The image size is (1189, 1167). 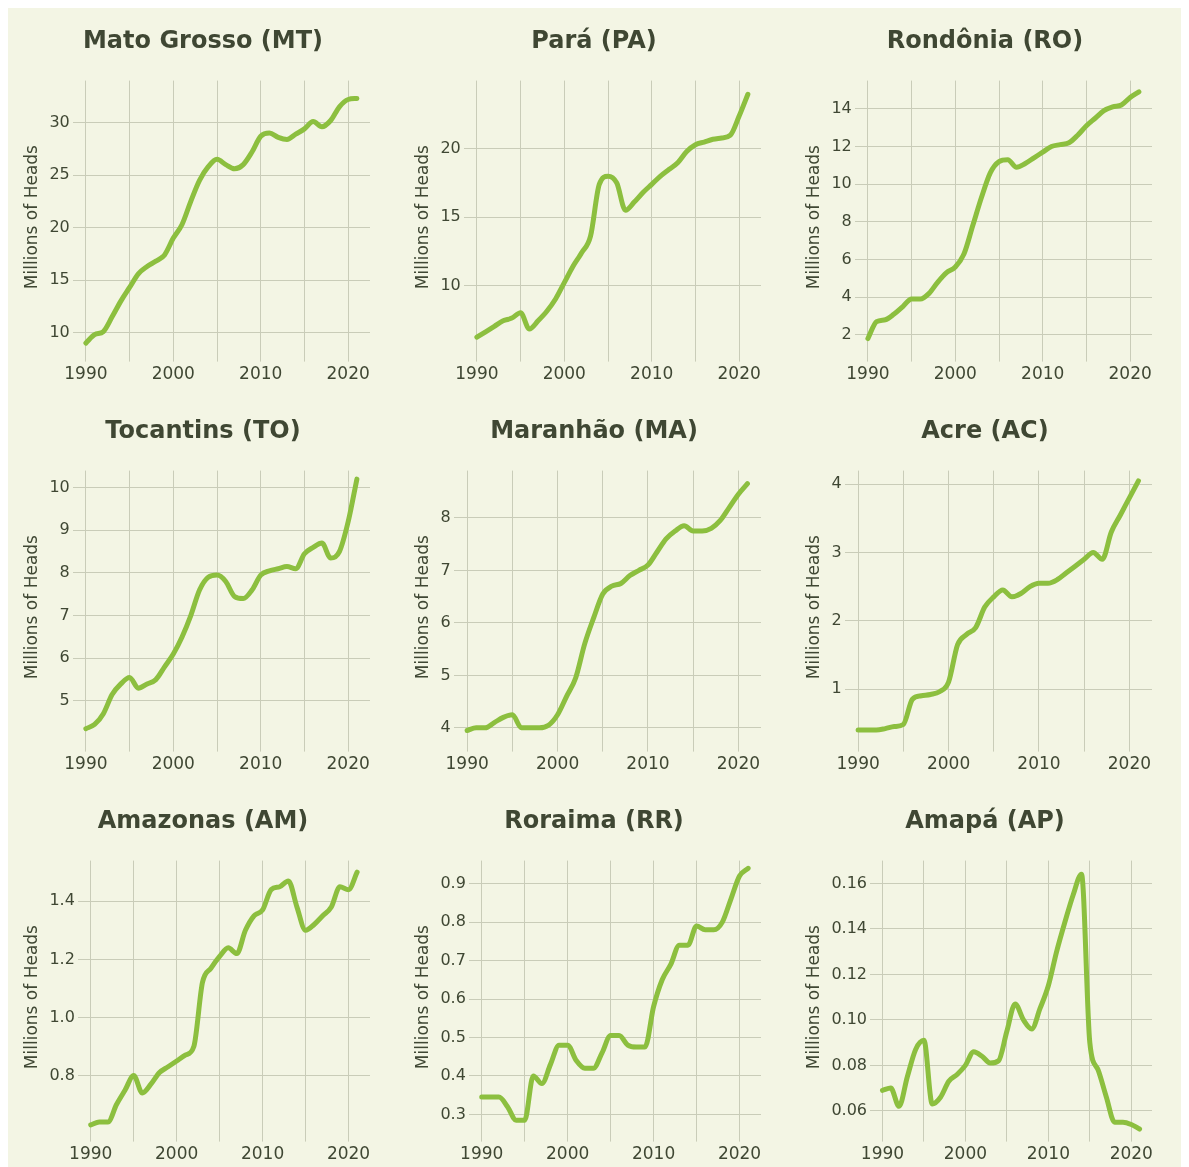 What do you see at coordinates (985, 430) in the screenshot?
I see `chart-title: Acre (AC)` at bounding box center [985, 430].